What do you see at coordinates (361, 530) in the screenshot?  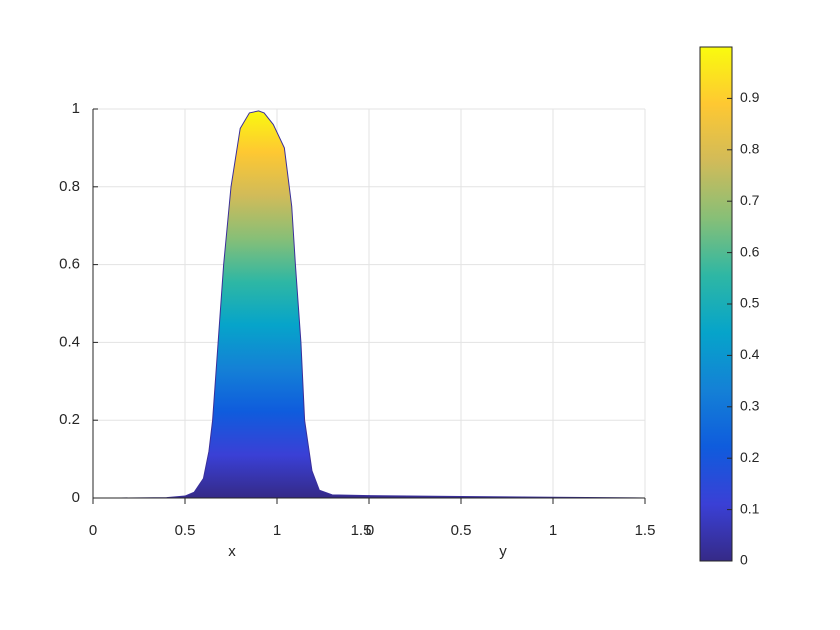 I see `x_axis-tick-label: 1.5` at bounding box center [361, 530].